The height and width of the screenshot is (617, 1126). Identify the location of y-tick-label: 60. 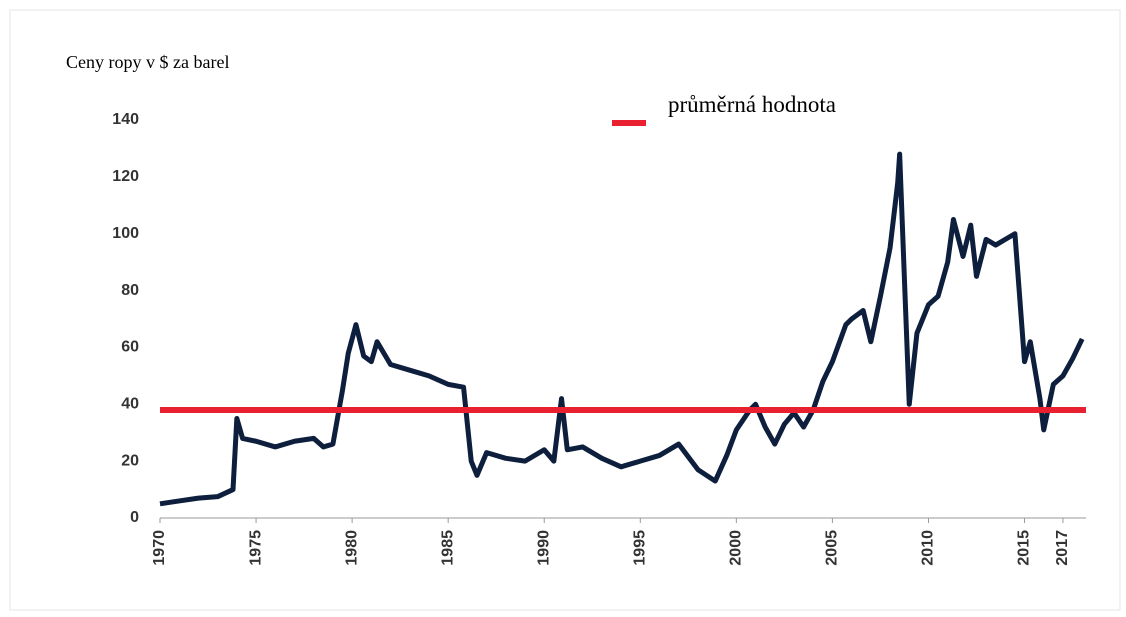
(130, 347).